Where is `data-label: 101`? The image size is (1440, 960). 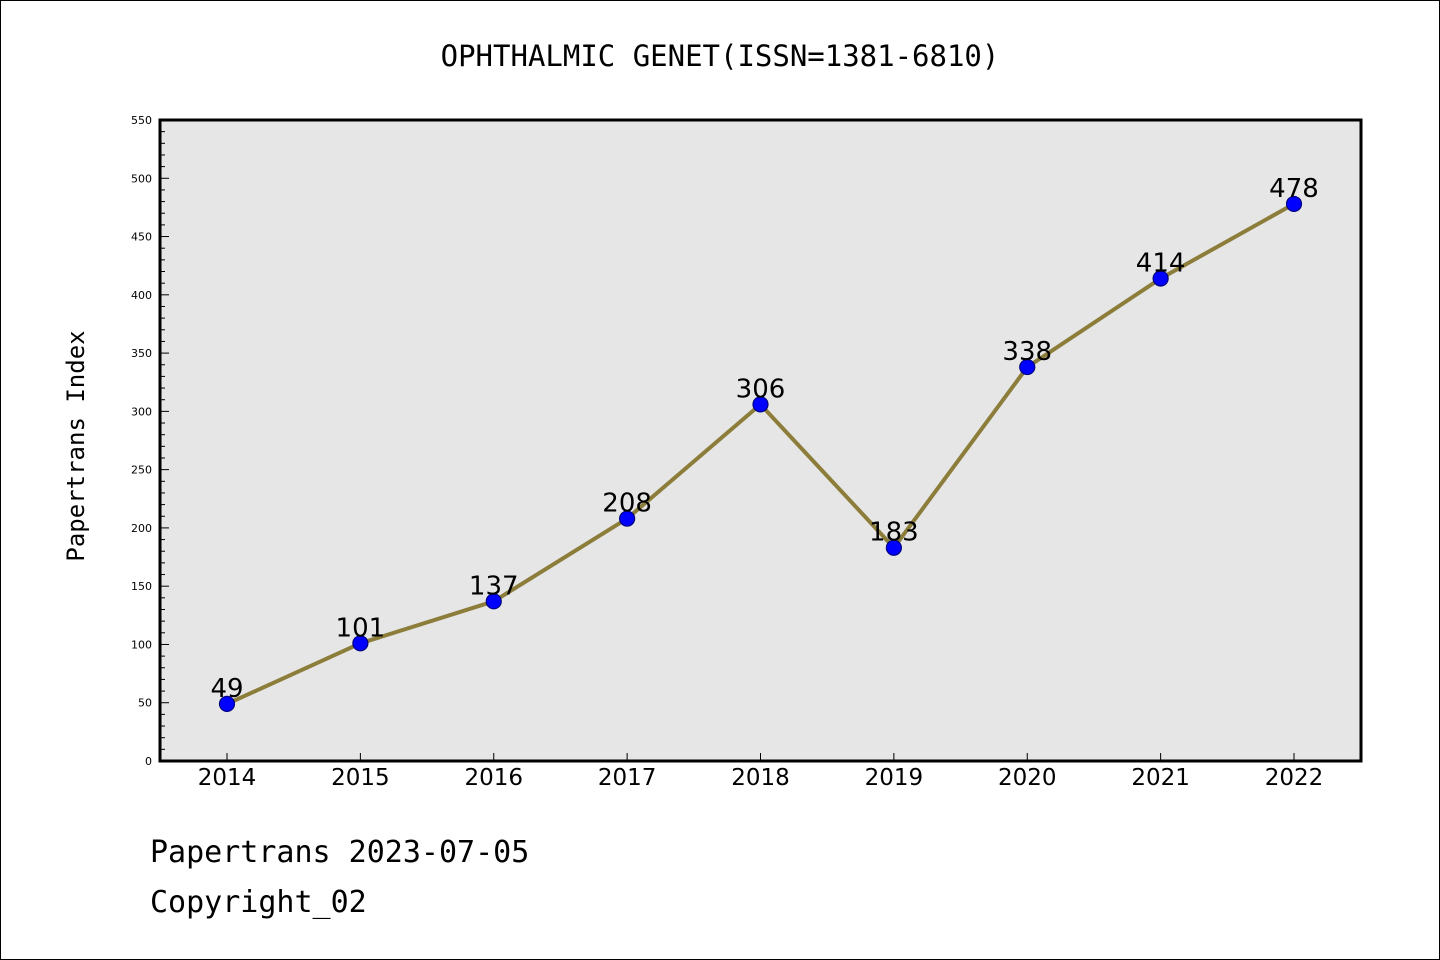
data-label: 101 is located at coordinates (361, 628).